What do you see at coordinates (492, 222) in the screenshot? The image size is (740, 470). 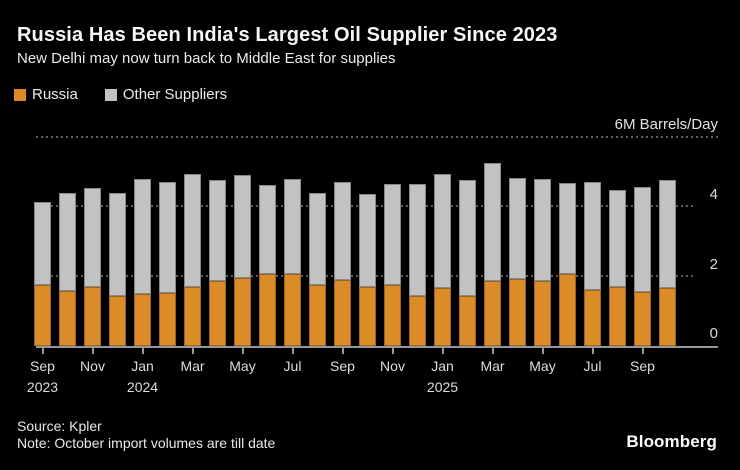 I see `bar-other-mar-2025` at bounding box center [492, 222].